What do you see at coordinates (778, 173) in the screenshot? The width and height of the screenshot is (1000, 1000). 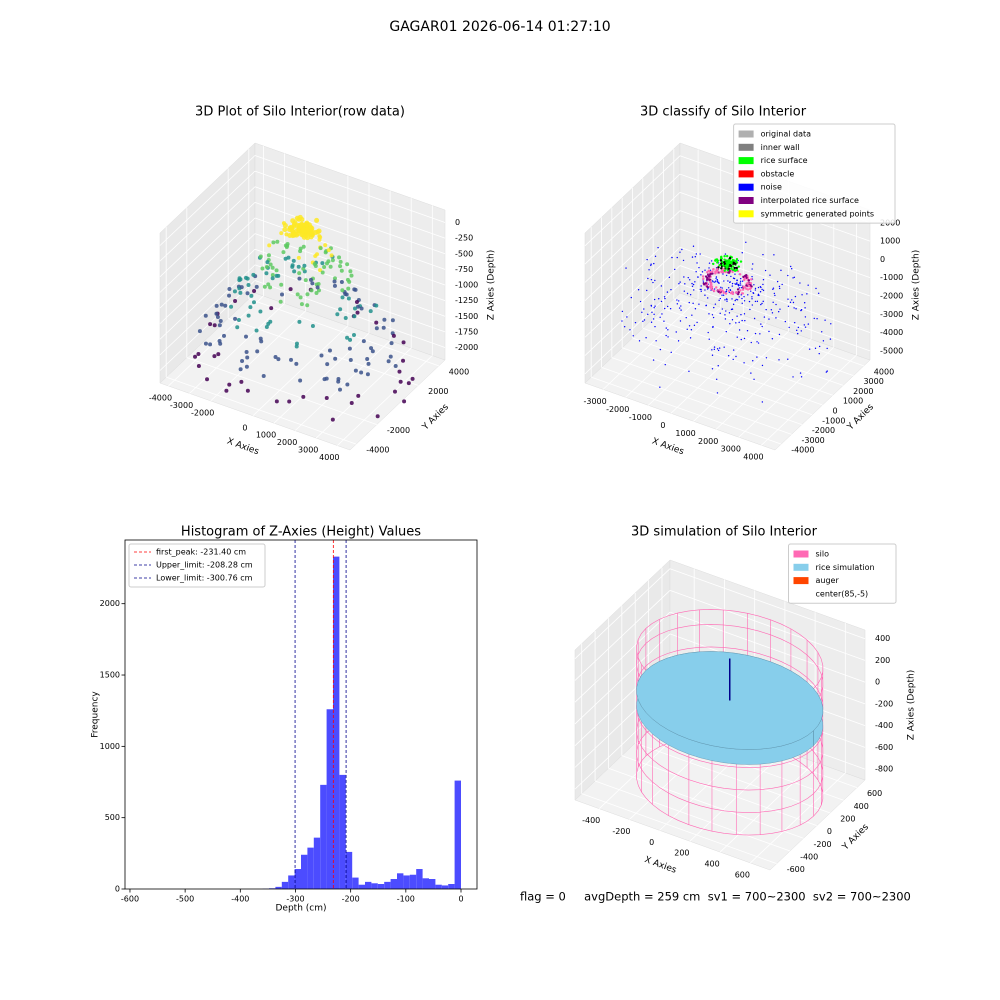 I see `legend-label: obstacle` at bounding box center [778, 173].